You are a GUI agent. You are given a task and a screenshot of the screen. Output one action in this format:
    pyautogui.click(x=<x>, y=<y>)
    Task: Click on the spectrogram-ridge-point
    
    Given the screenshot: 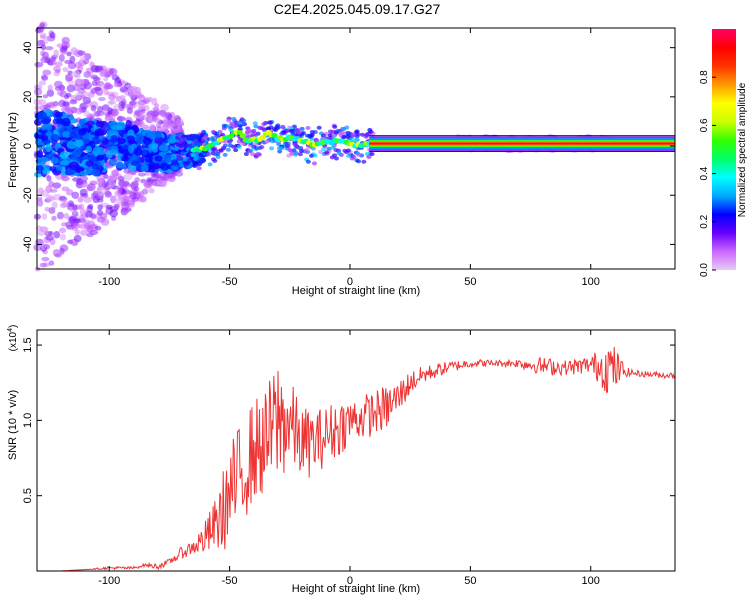 What is the action you would take?
    pyautogui.click(x=262, y=137)
    